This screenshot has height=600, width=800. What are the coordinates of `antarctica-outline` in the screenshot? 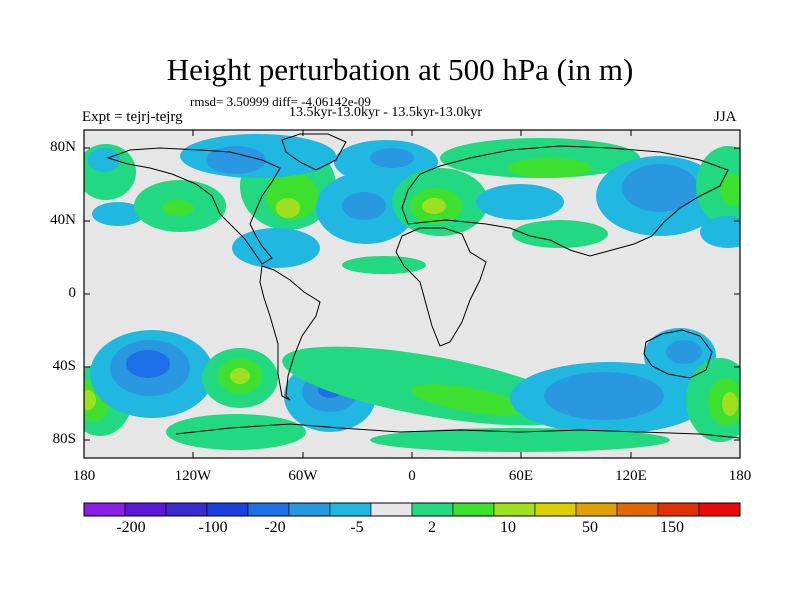 It's located at (457, 431).